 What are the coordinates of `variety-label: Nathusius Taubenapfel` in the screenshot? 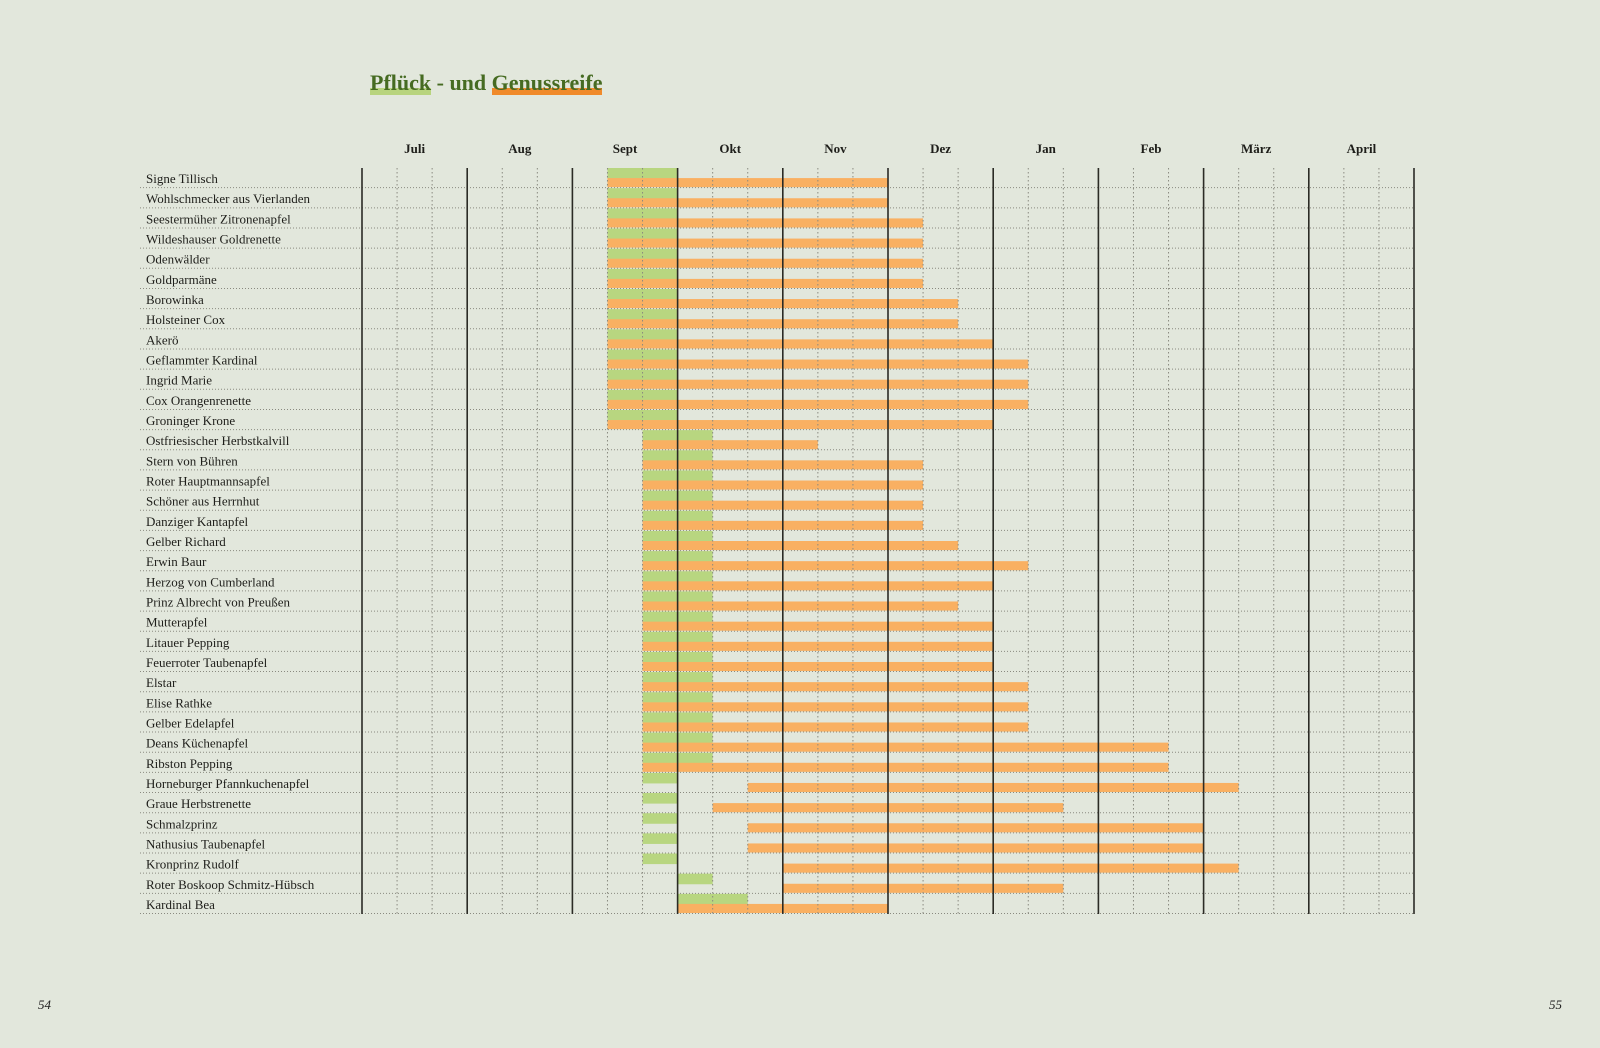 It's located at (205, 843).